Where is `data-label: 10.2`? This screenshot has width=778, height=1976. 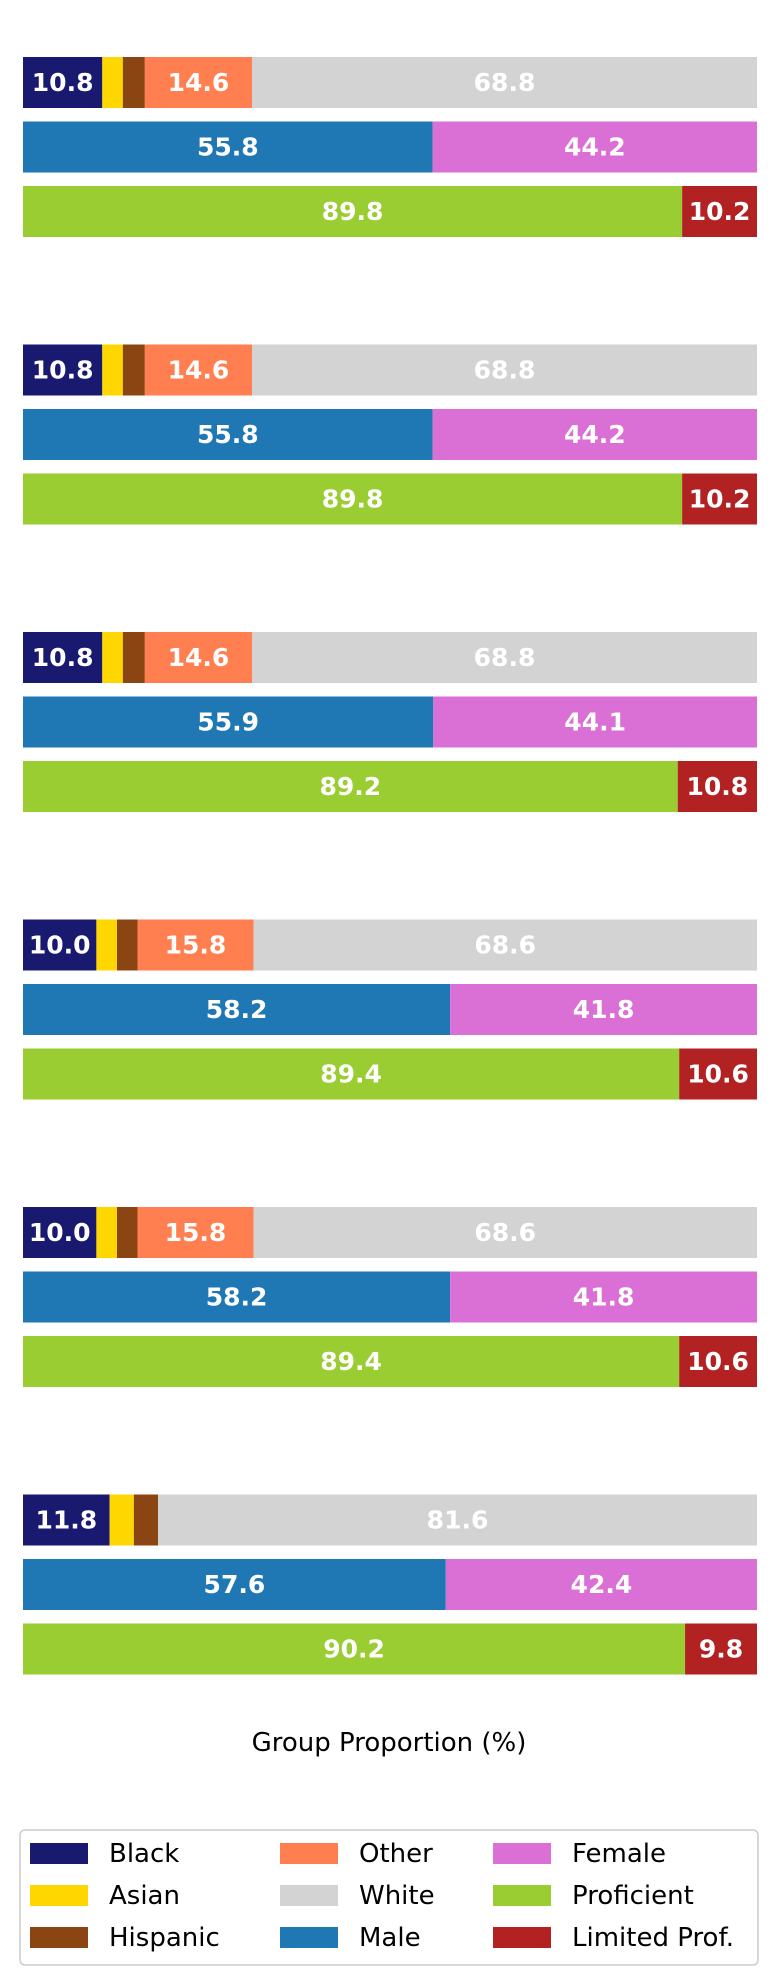
data-label: 10.2 is located at coordinates (720, 211).